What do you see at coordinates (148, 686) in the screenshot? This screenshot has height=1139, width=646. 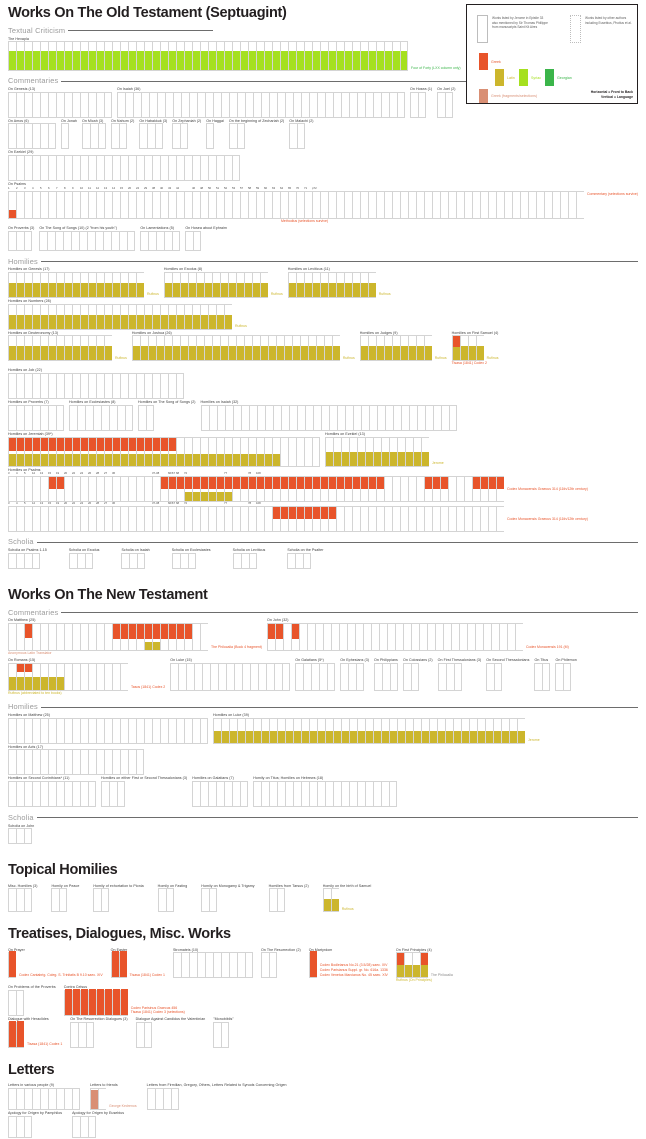 I see `work-annotation: Tasos (1841) Codex 2` at bounding box center [148, 686].